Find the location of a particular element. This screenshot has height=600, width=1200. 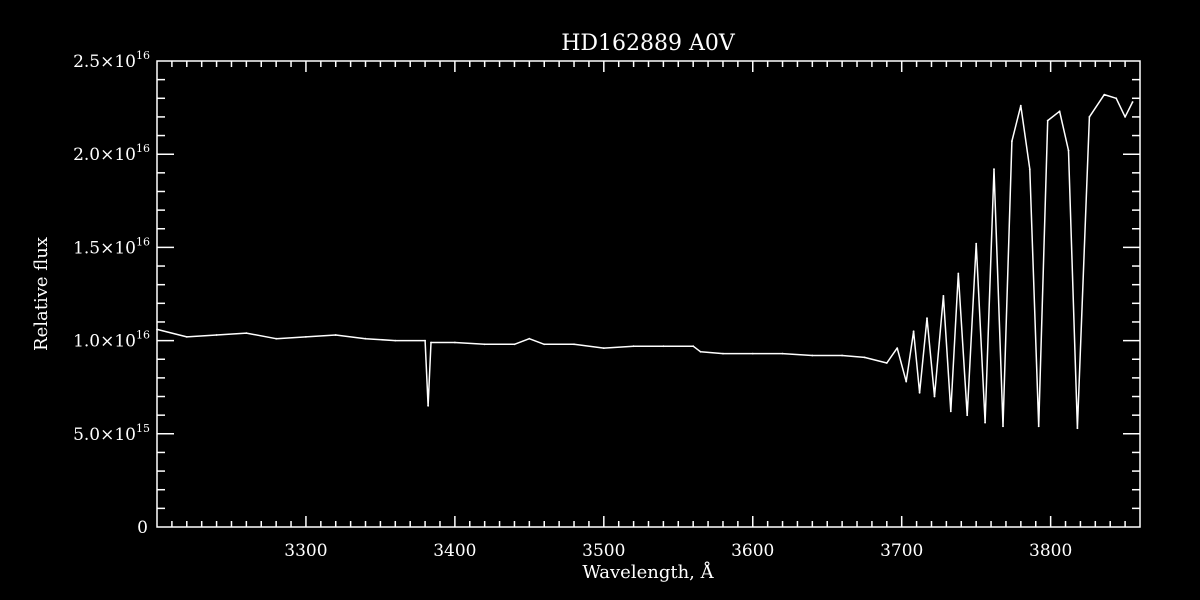

x-tick-label: 3700 is located at coordinates (901, 551).